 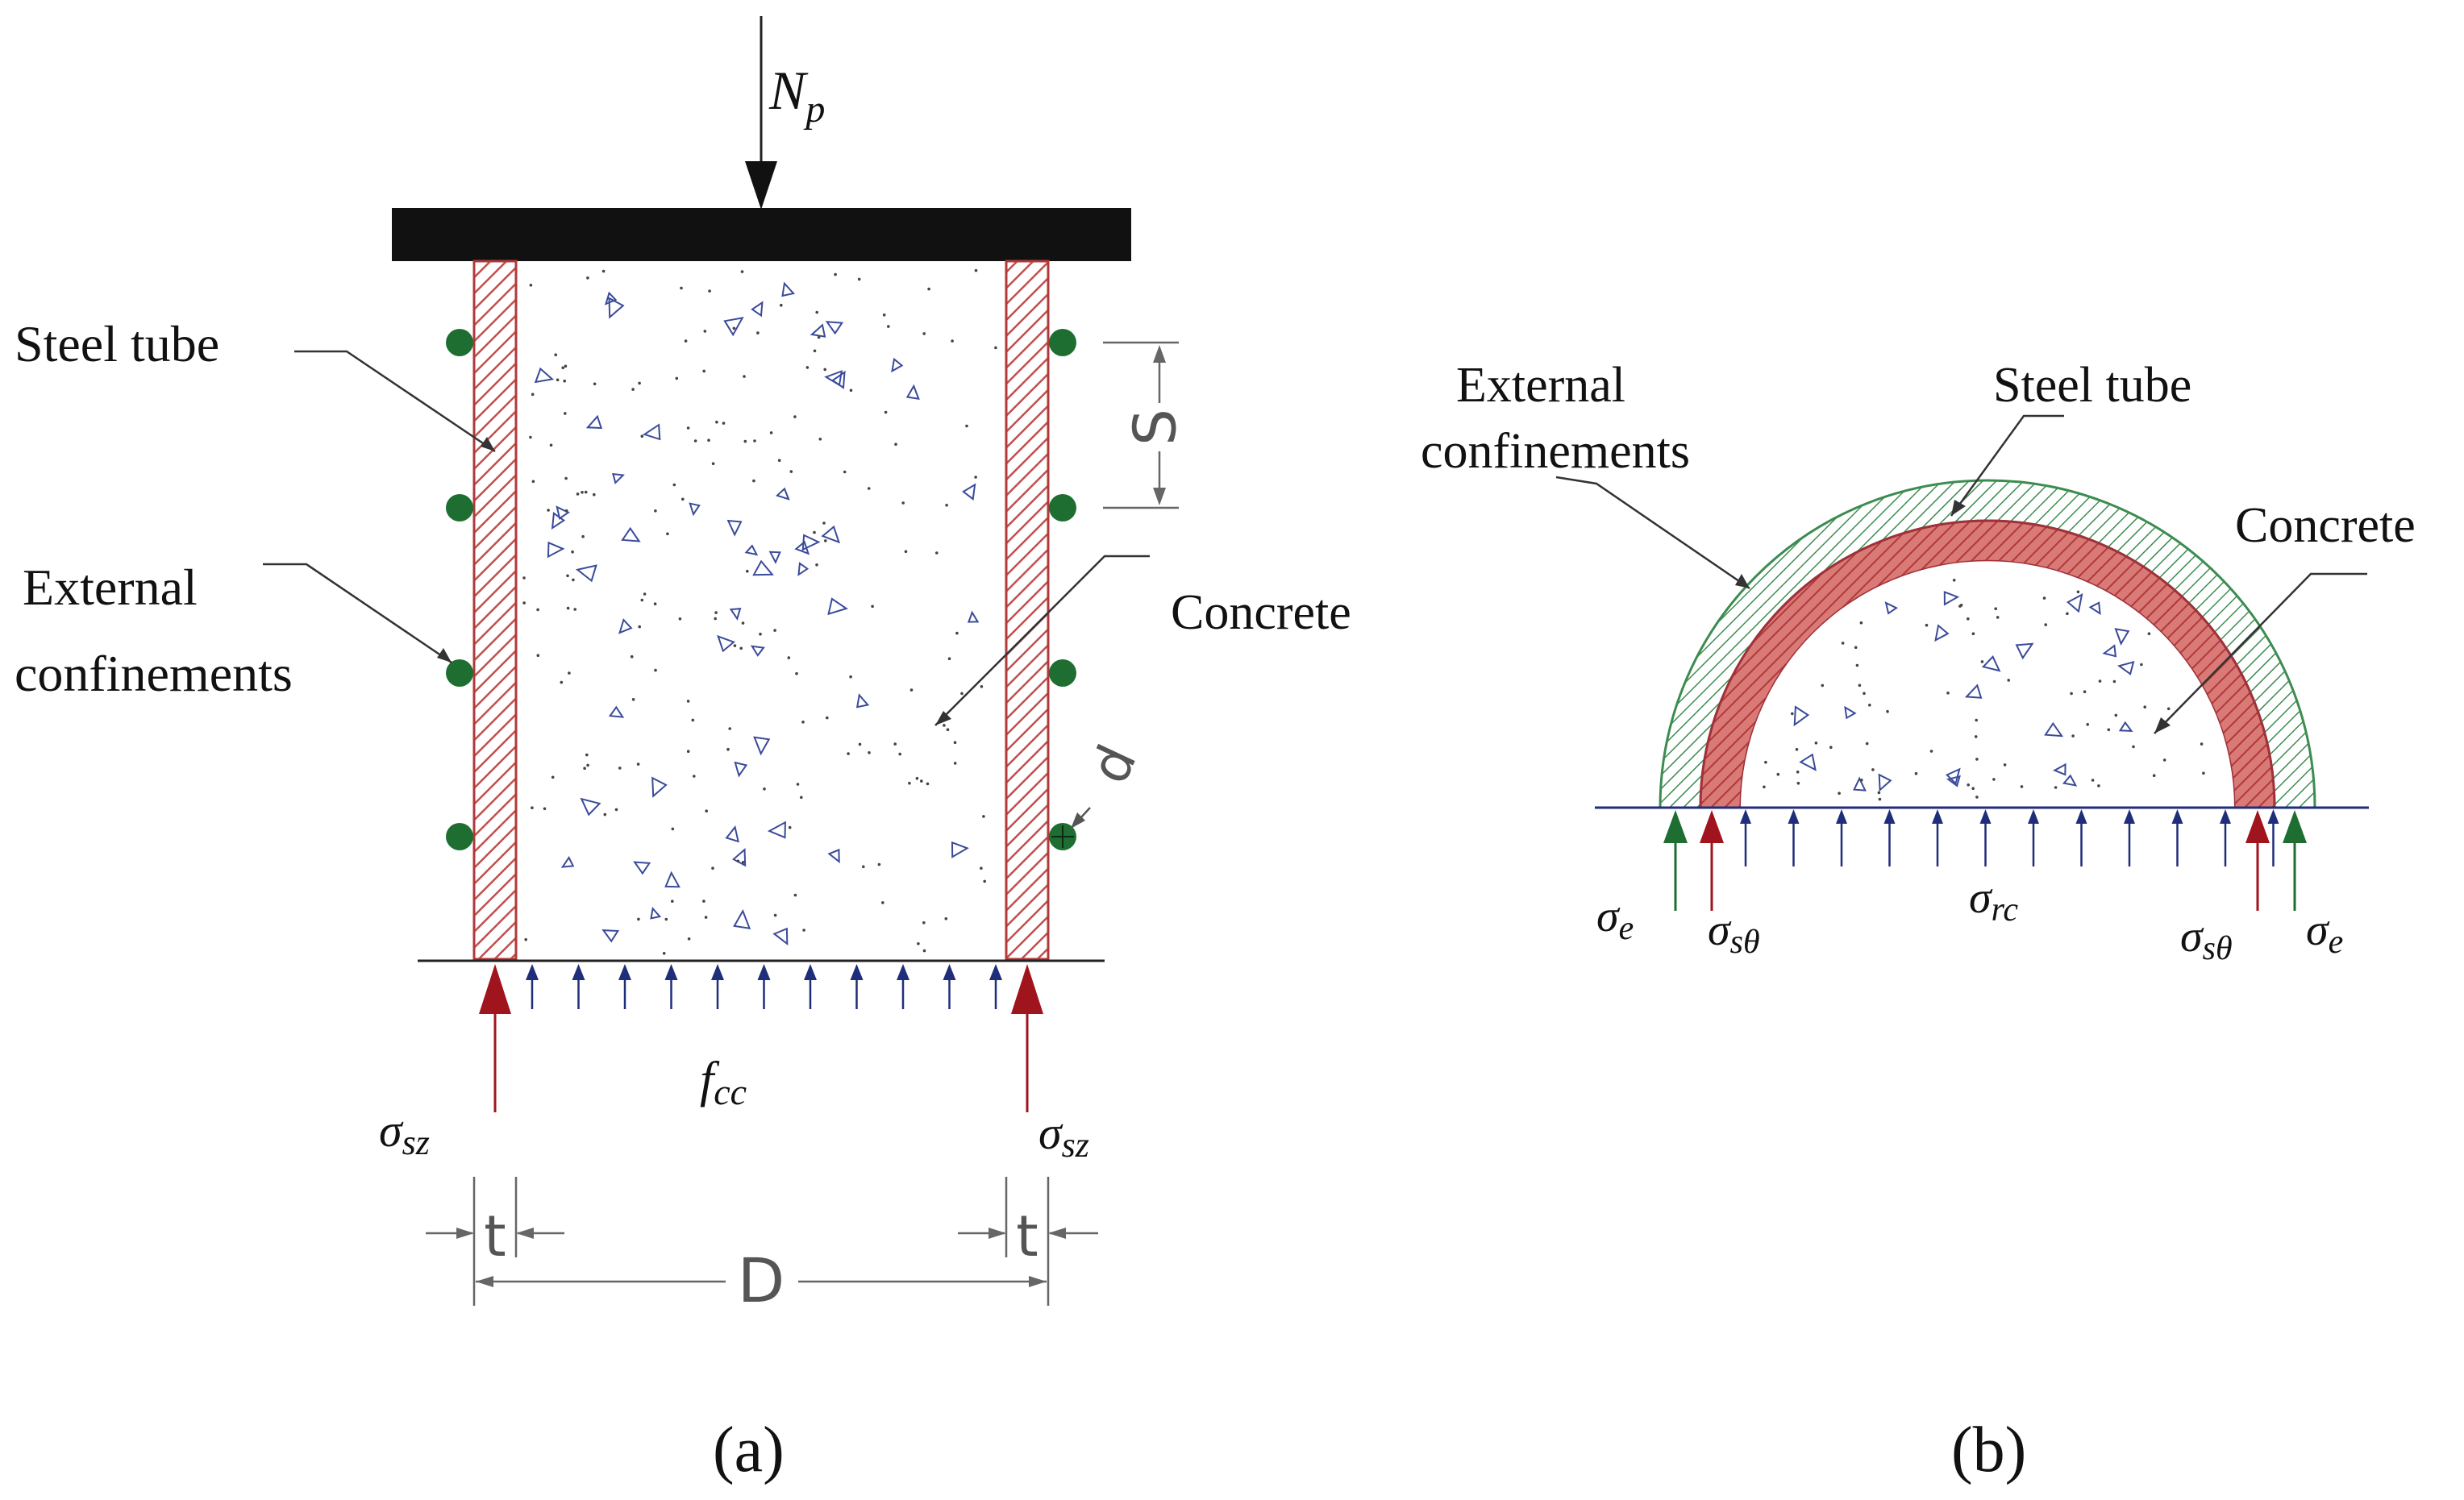 What do you see at coordinates (357, 613) in the screenshot?
I see `external-confinements-leader` at bounding box center [357, 613].